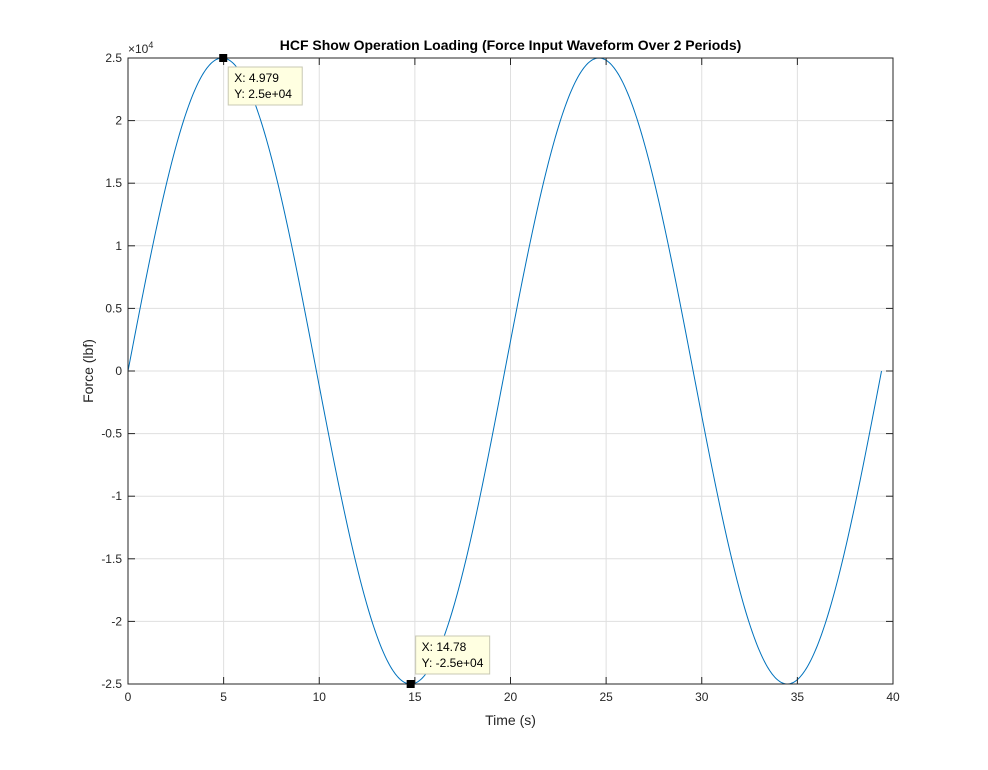 This screenshot has width=988, height=770. Describe the element at coordinates (444, 647) in the screenshot. I see `data-tip-x-text: X: 14.78` at that location.